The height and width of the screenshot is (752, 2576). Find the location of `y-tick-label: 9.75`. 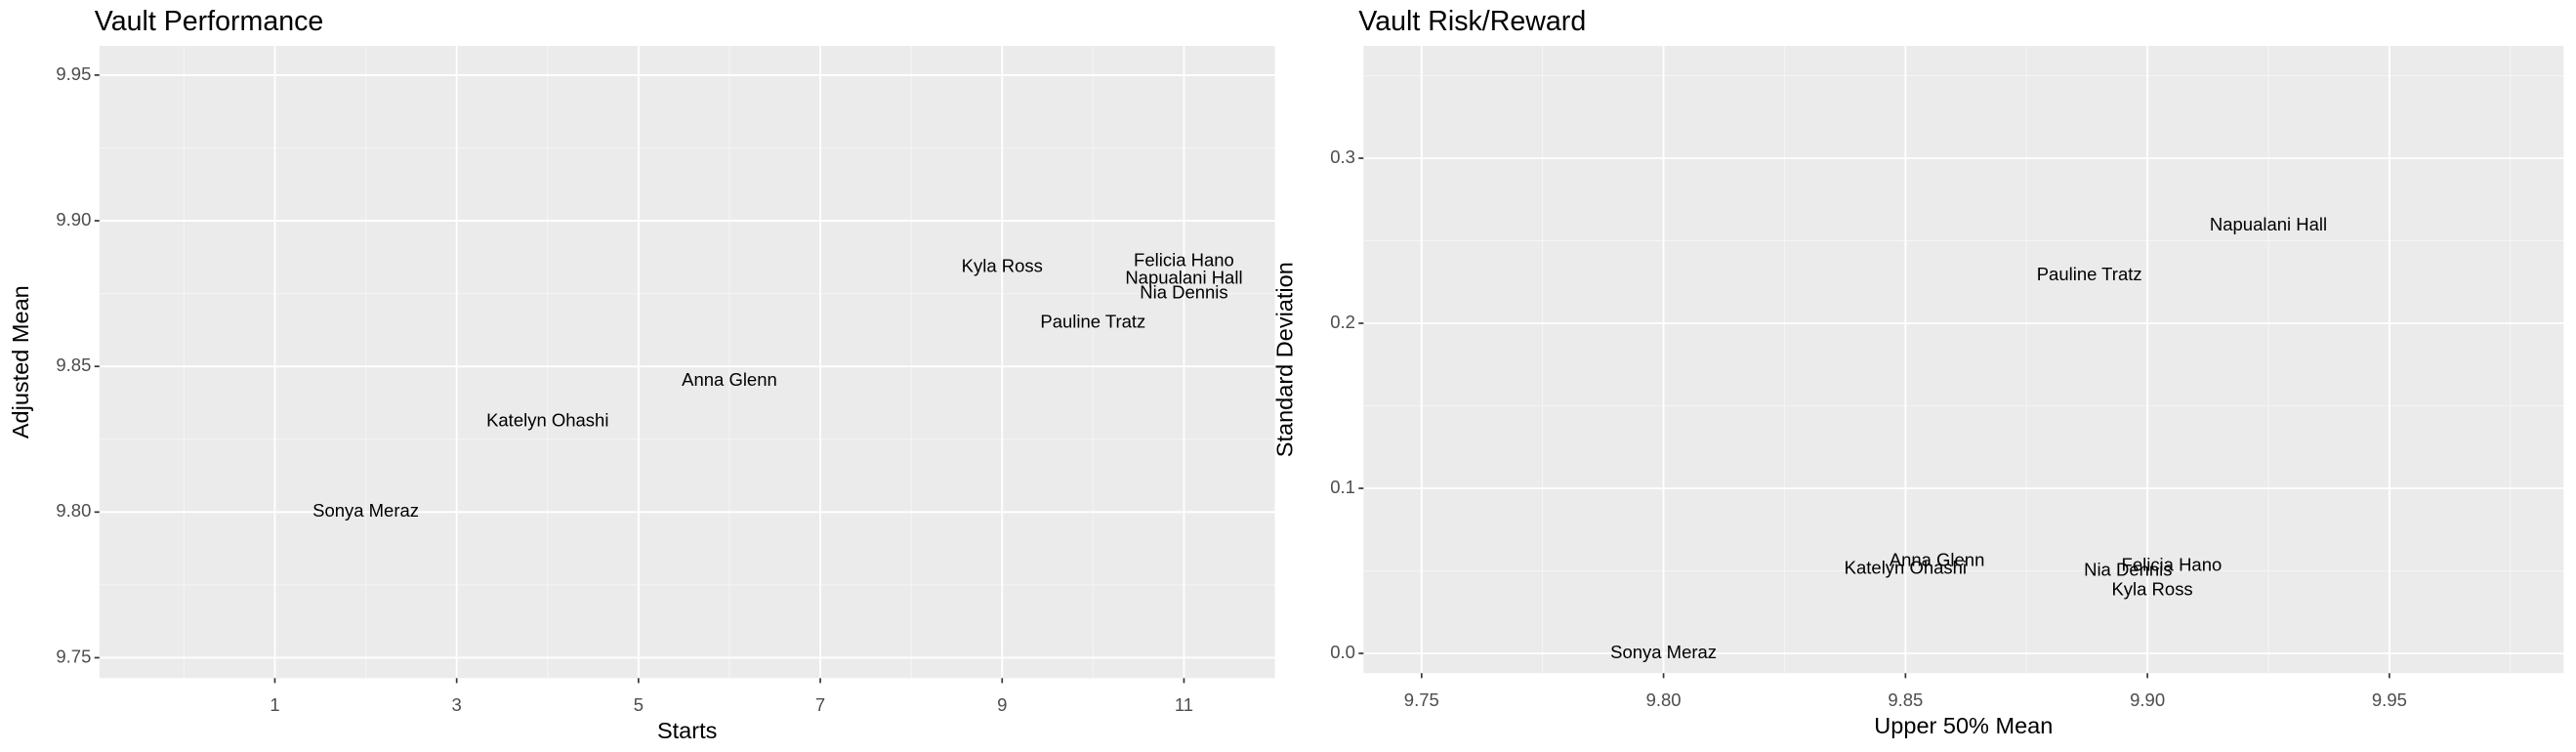

y-tick-label: 9.75 is located at coordinates (73, 656).